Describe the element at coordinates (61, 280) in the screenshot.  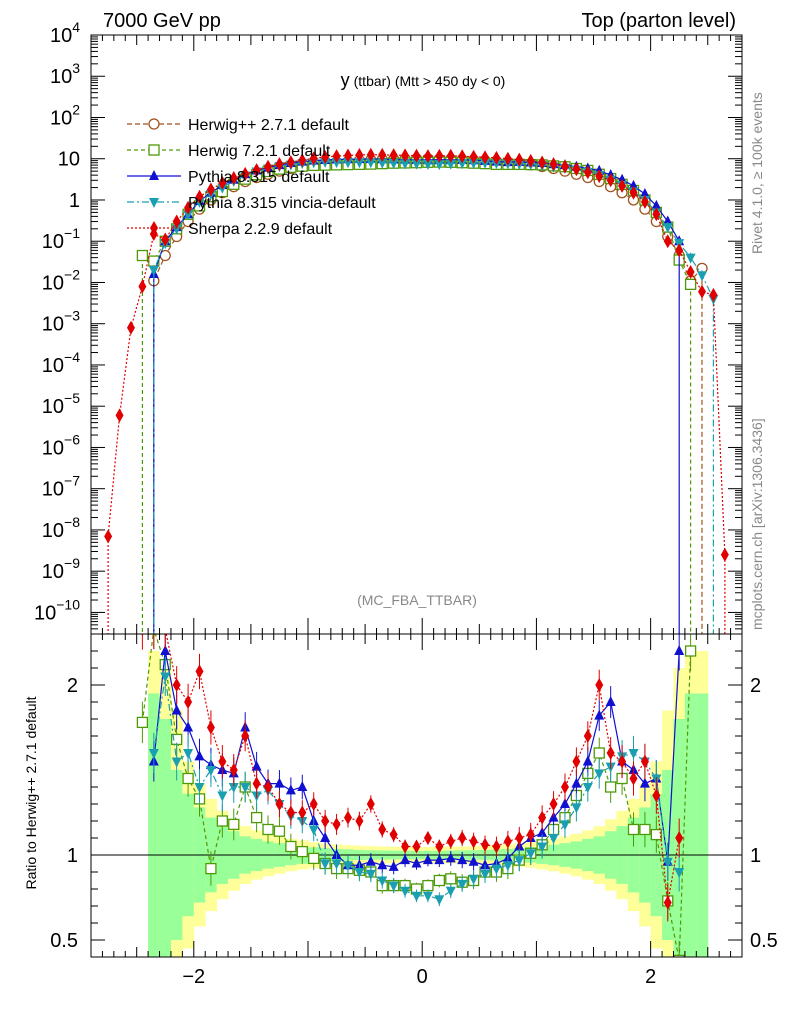
I see `main-ytick-label: 10⁻²` at that location.